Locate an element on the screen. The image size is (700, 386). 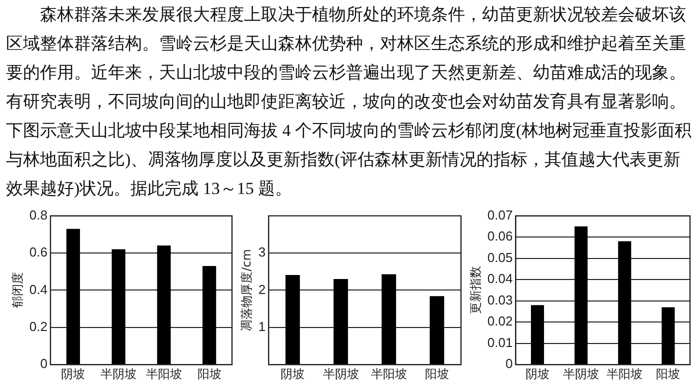
y-tick-label: 1 is located at coordinates (262, 326).